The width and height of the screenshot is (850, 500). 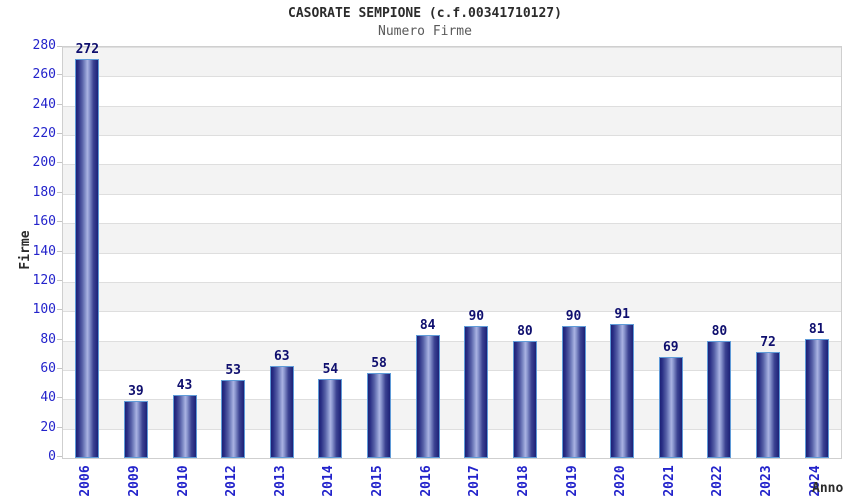 I want to click on y-tick-label: 40, so click(x=48, y=398).